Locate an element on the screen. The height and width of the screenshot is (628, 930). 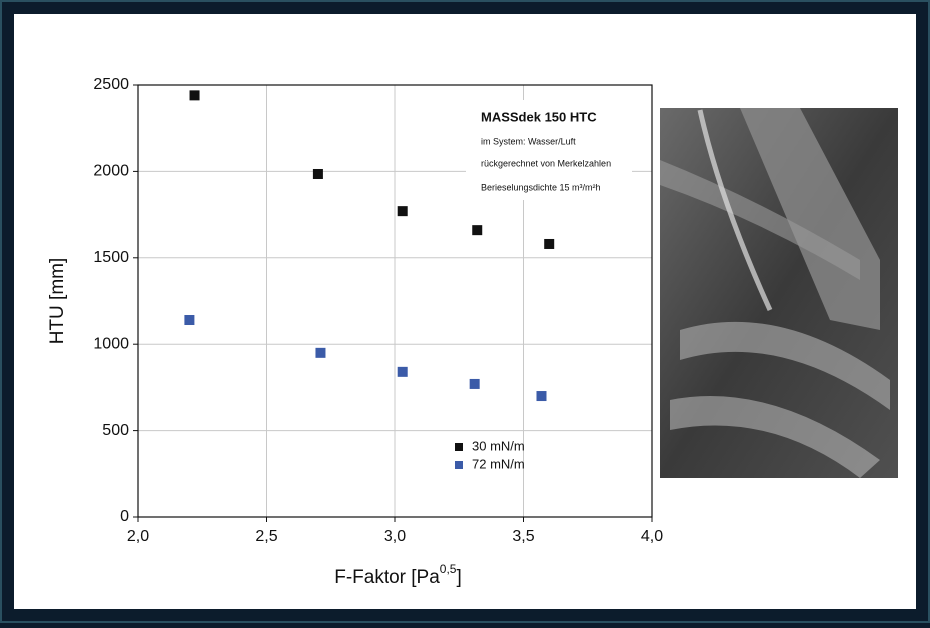
x-tick-label: 4,0 is located at coordinates (652, 536).